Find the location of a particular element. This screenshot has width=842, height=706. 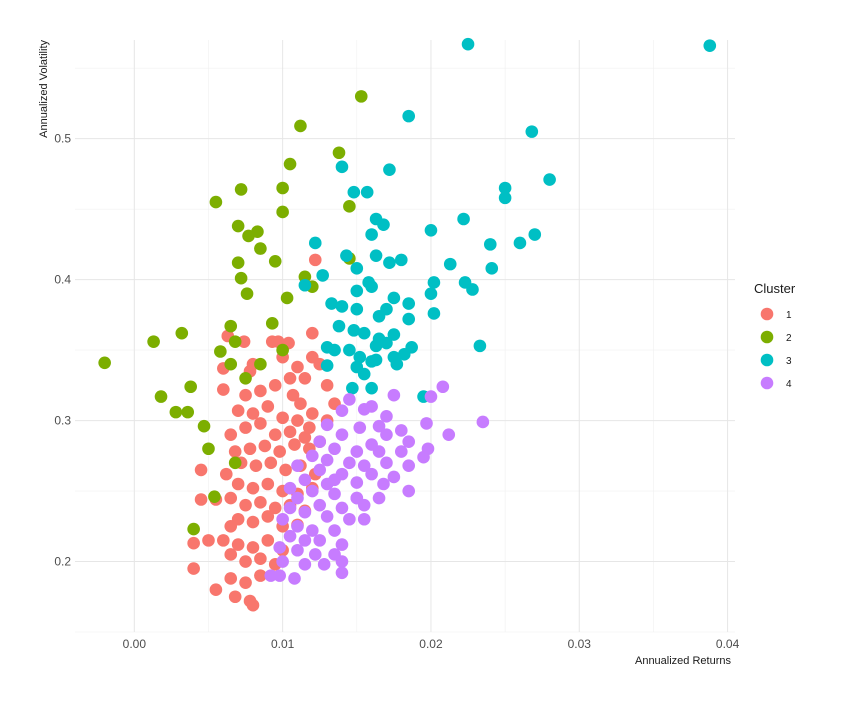

x-axis-title: Annualized Returns is located at coordinates (683, 661).